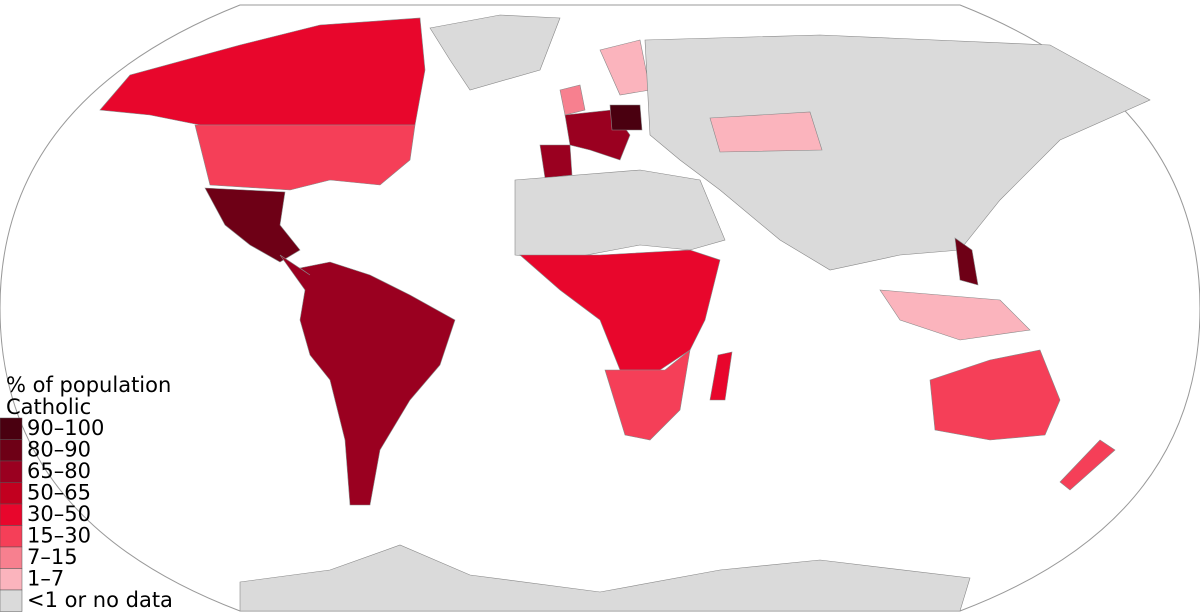 Image resolution: width=1200 pixels, height=616 pixels. What do you see at coordinates (495, 52) in the screenshot?
I see `greenland` at bounding box center [495, 52].